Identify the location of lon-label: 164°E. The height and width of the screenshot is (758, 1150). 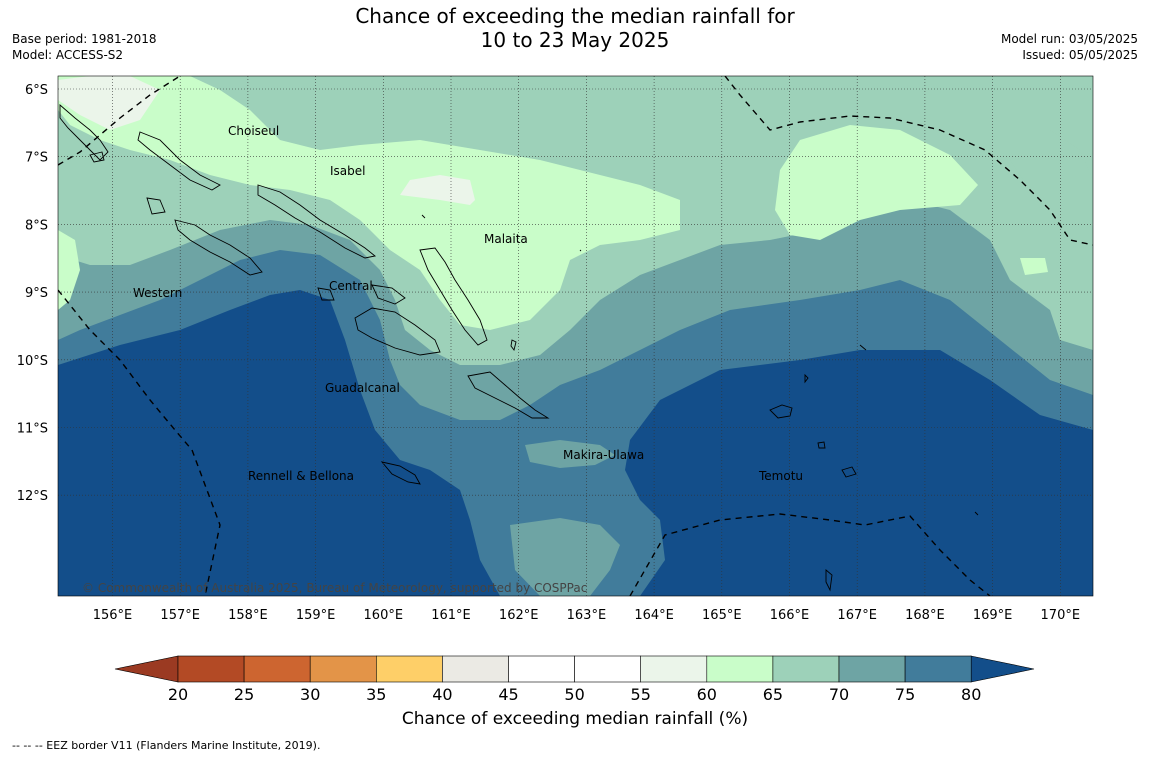
(654, 615).